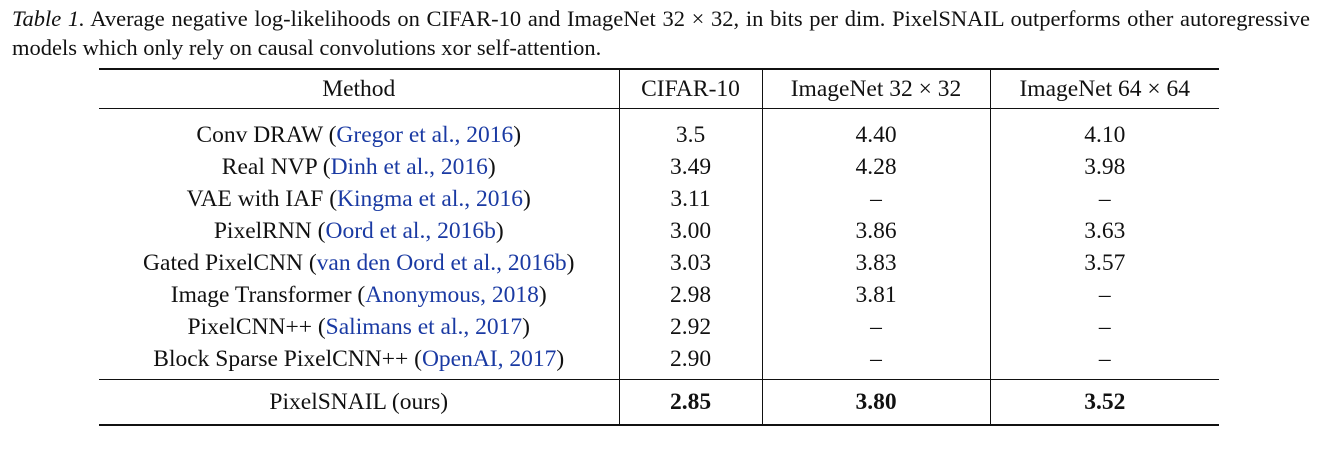 The image size is (1320, 451). I want to click on method-name: PixelRNN, so click(262, 230).